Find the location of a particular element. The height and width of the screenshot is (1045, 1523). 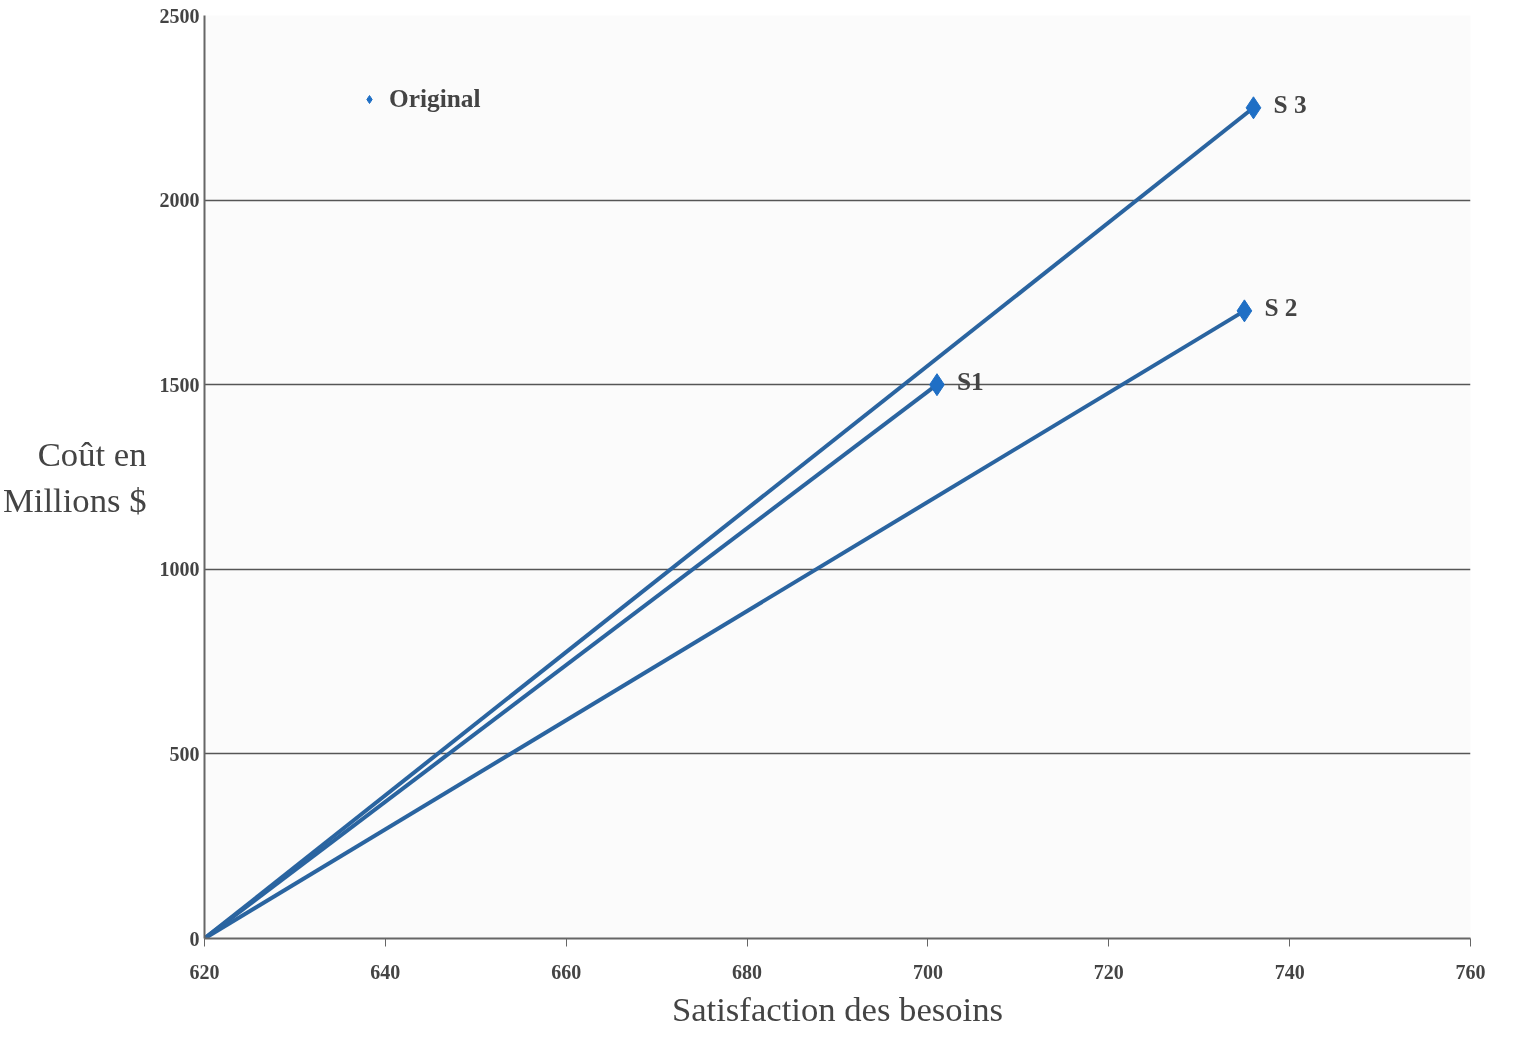

y-tick-label: 1500 is located at coordinates (179, 384).